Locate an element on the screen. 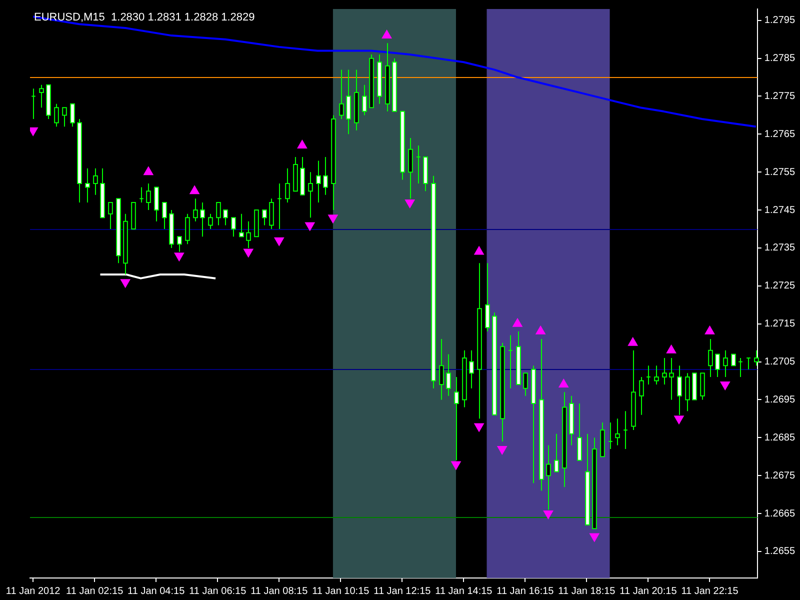  chart-title: EURUSD,M15 1.2830 1.2831 1.2828 1.2829 is located at coordinates (144, 18).